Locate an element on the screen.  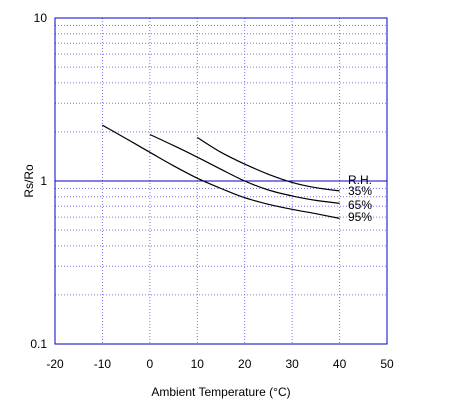
x-tick-label: 50 is located at coordinates (387, 364).